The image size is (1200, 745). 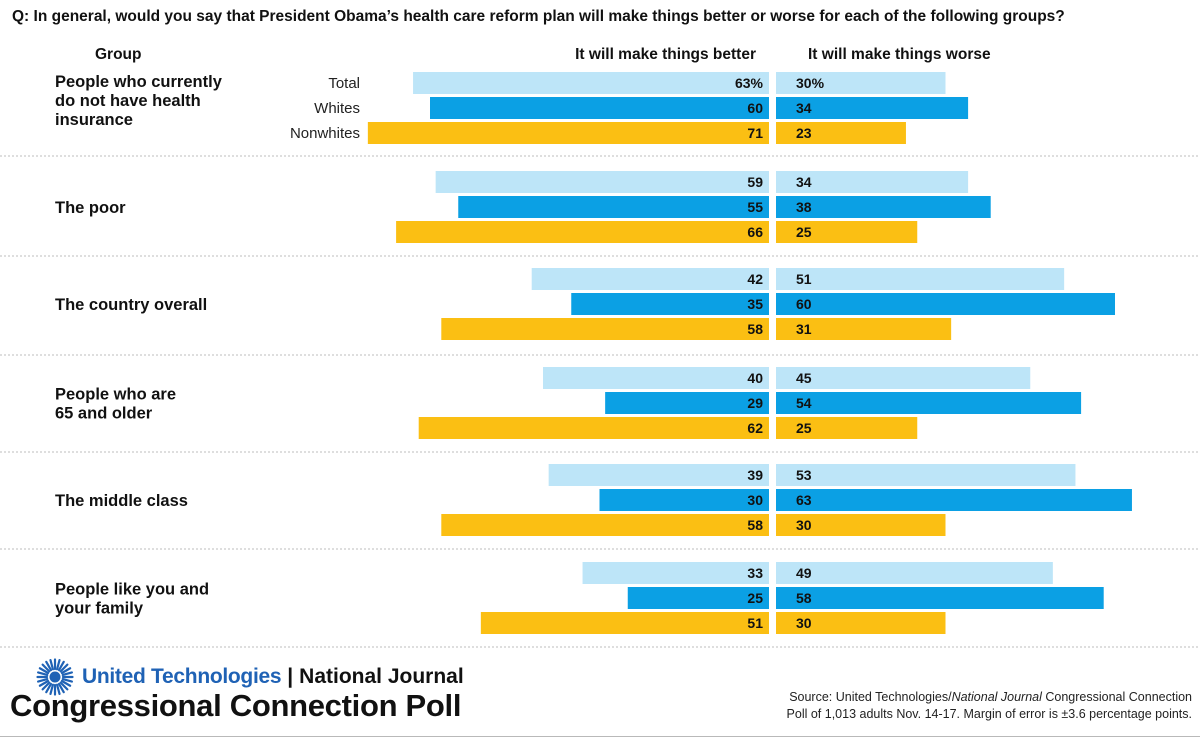 What do you see at coordinates (810, 83) in the screenshot?
I see `worse-value-label: 30%` at bounding box center [810, 83].